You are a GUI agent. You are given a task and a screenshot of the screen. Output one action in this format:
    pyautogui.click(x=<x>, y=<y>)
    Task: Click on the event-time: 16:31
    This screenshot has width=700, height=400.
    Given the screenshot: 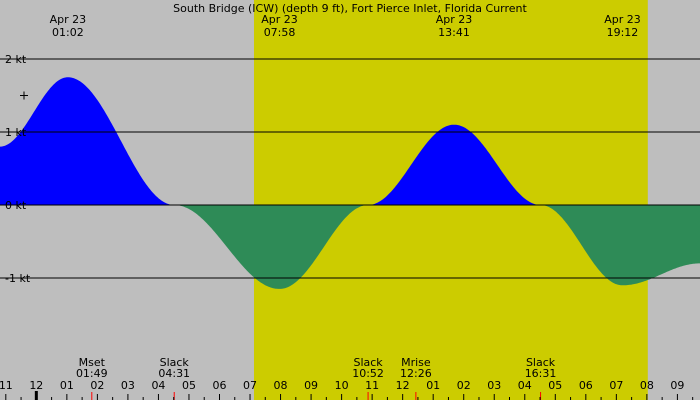 What is the action you would take?
    pyautogui.click(x=541, y=373)
    